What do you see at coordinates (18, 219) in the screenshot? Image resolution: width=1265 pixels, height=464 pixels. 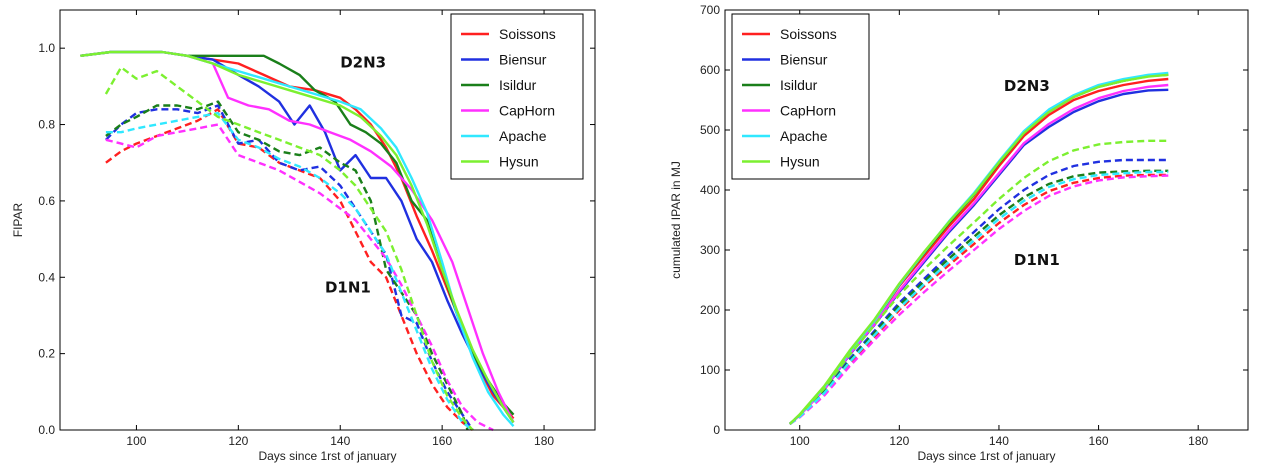 I see `y-axis-label: FIPAR` at bounding box center [18, 219].